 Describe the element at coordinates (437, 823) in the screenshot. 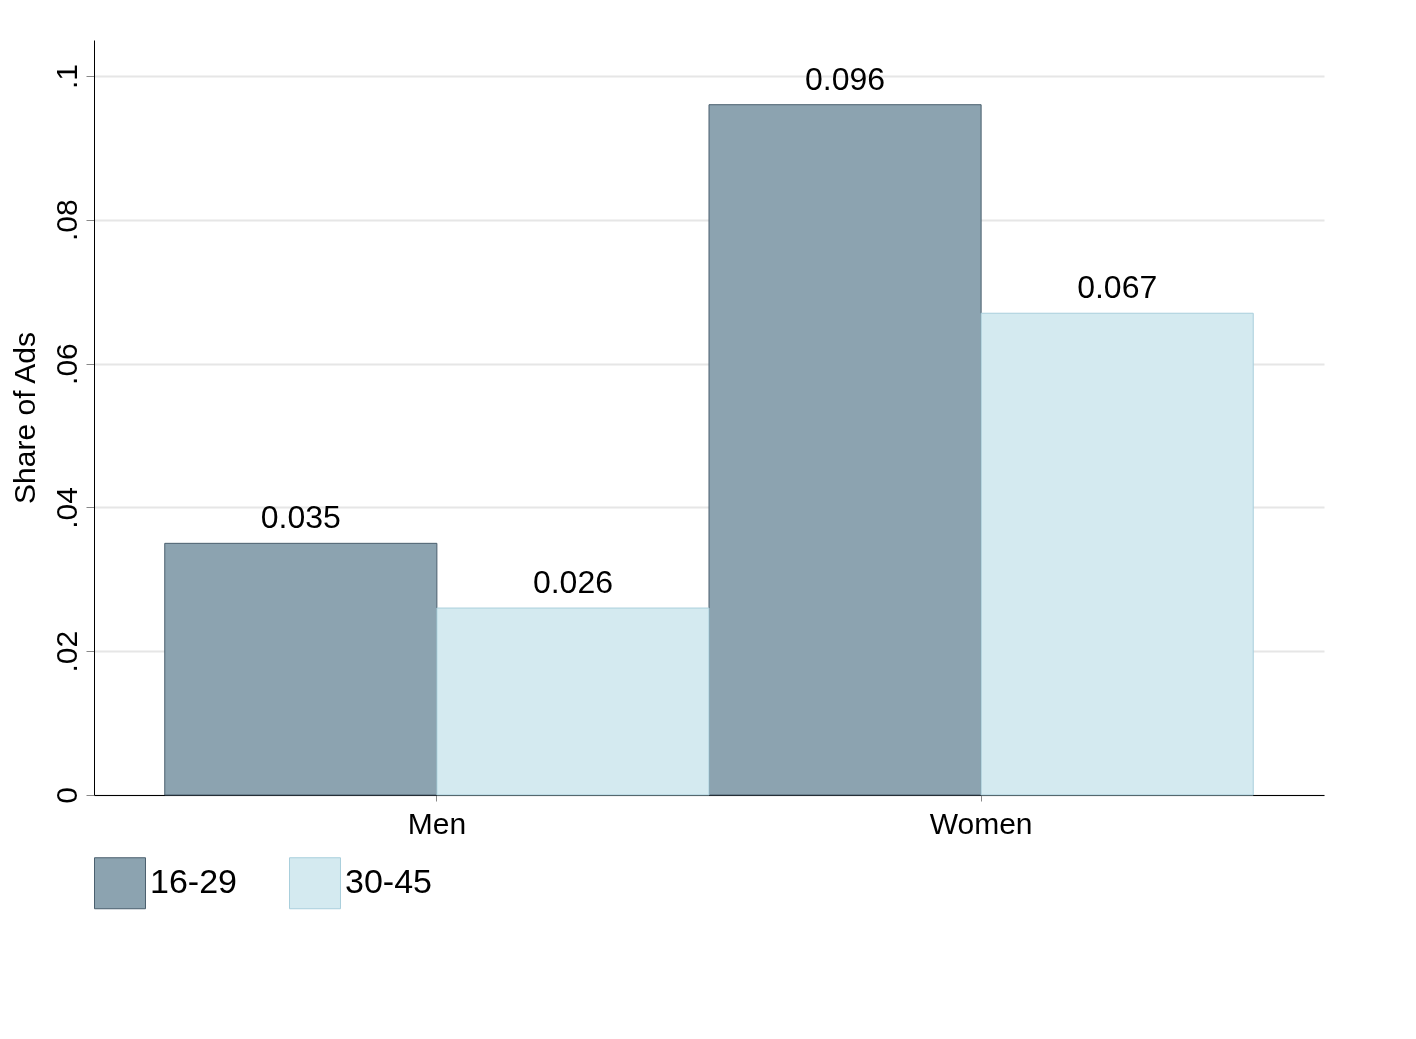

I see `x-tick-label: Men` at that location.